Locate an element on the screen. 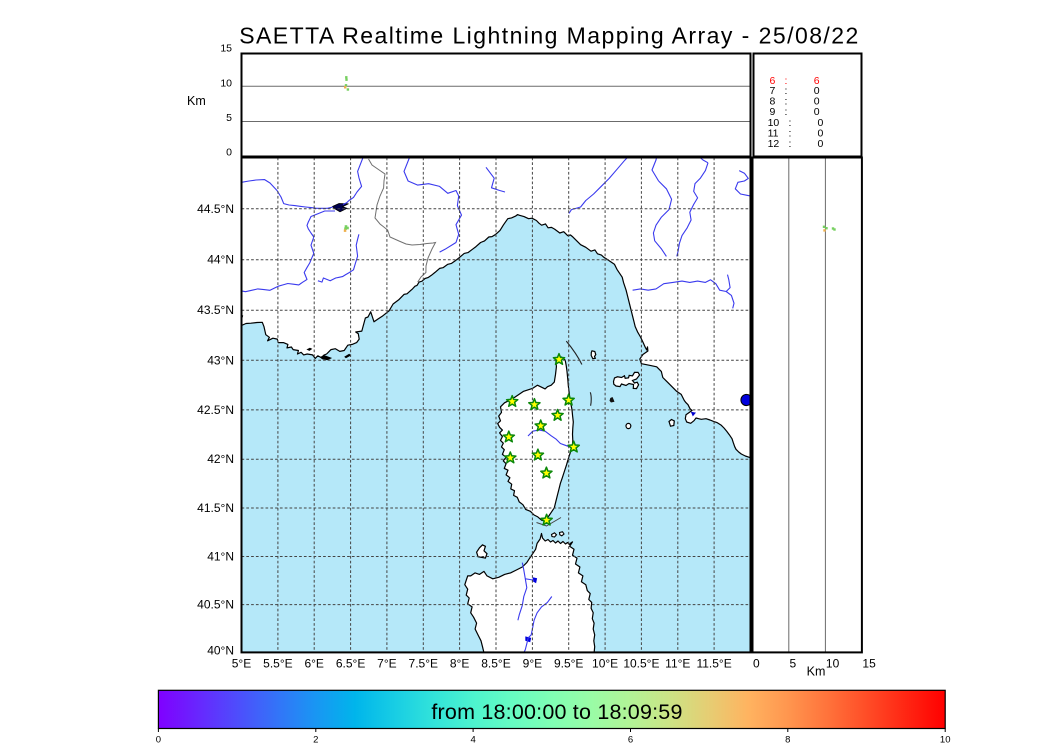  svg-text: 4 is located at coordinates (472, 740).